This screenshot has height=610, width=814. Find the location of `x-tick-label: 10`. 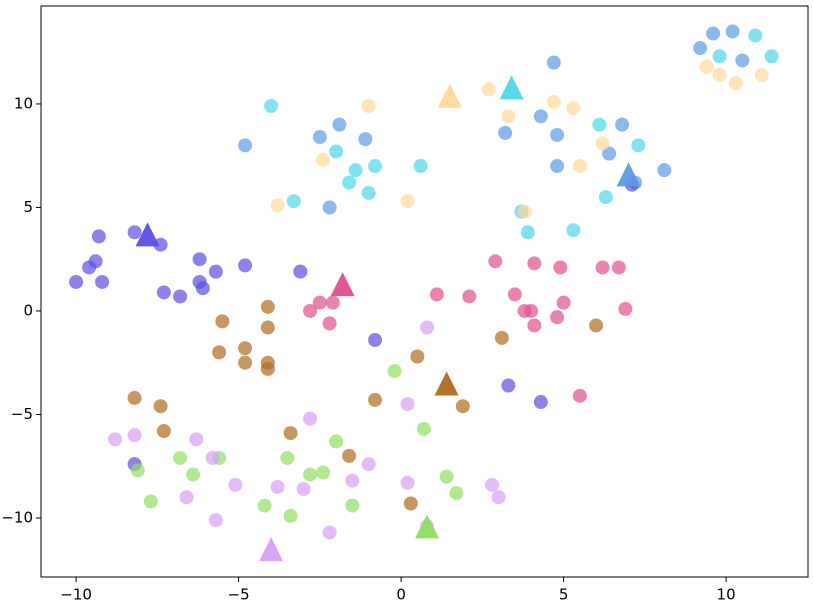

x-tick-label: 10 is located at coordinates (726, 595).